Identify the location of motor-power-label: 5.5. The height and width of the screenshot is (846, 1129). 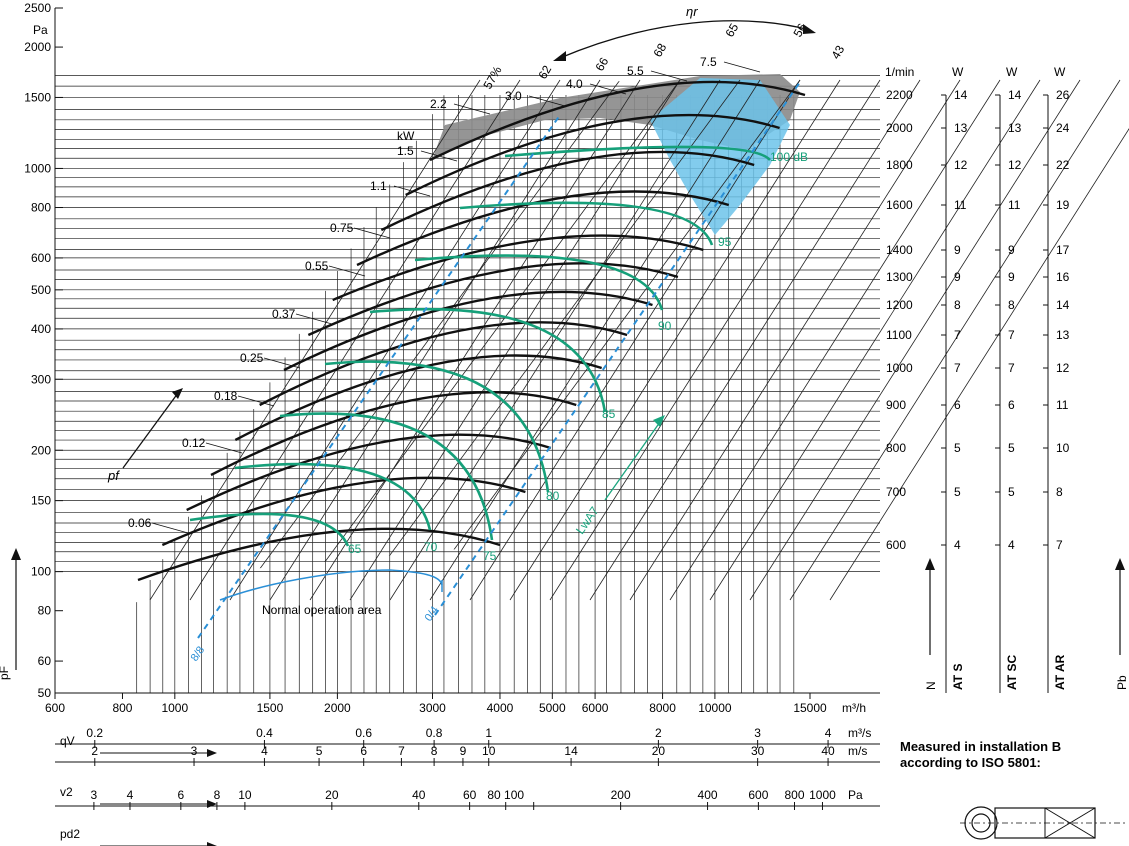
(635, 71).